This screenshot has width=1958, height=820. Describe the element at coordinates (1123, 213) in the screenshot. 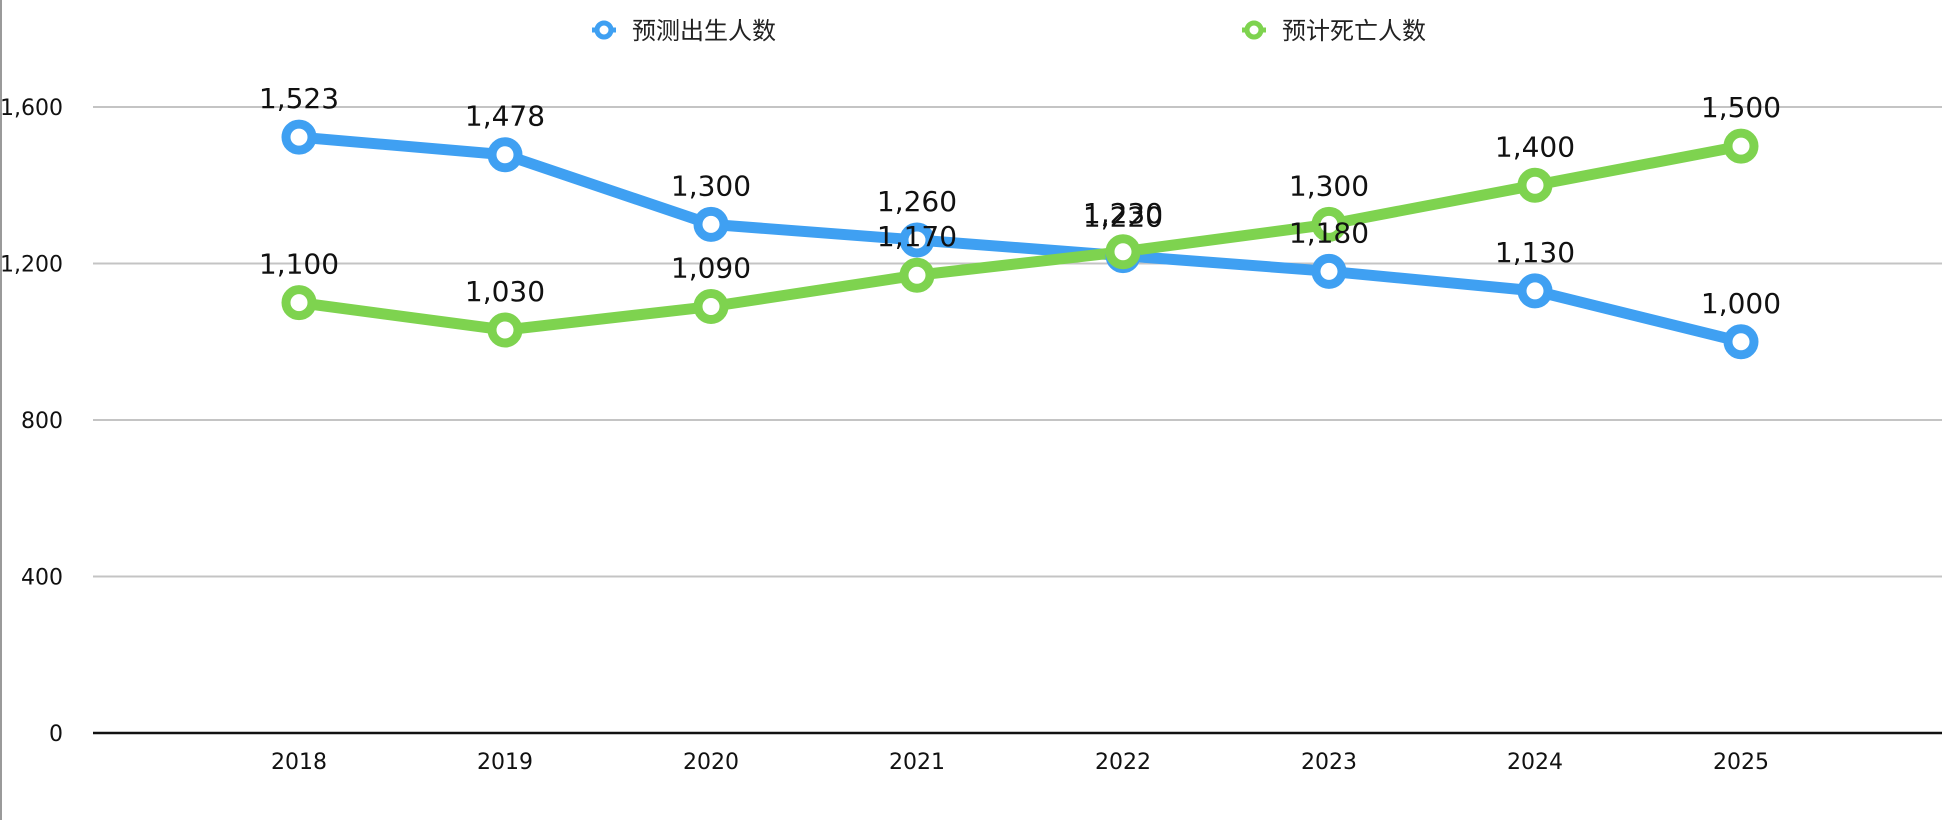

I see `data-label: 1,230` at that location.